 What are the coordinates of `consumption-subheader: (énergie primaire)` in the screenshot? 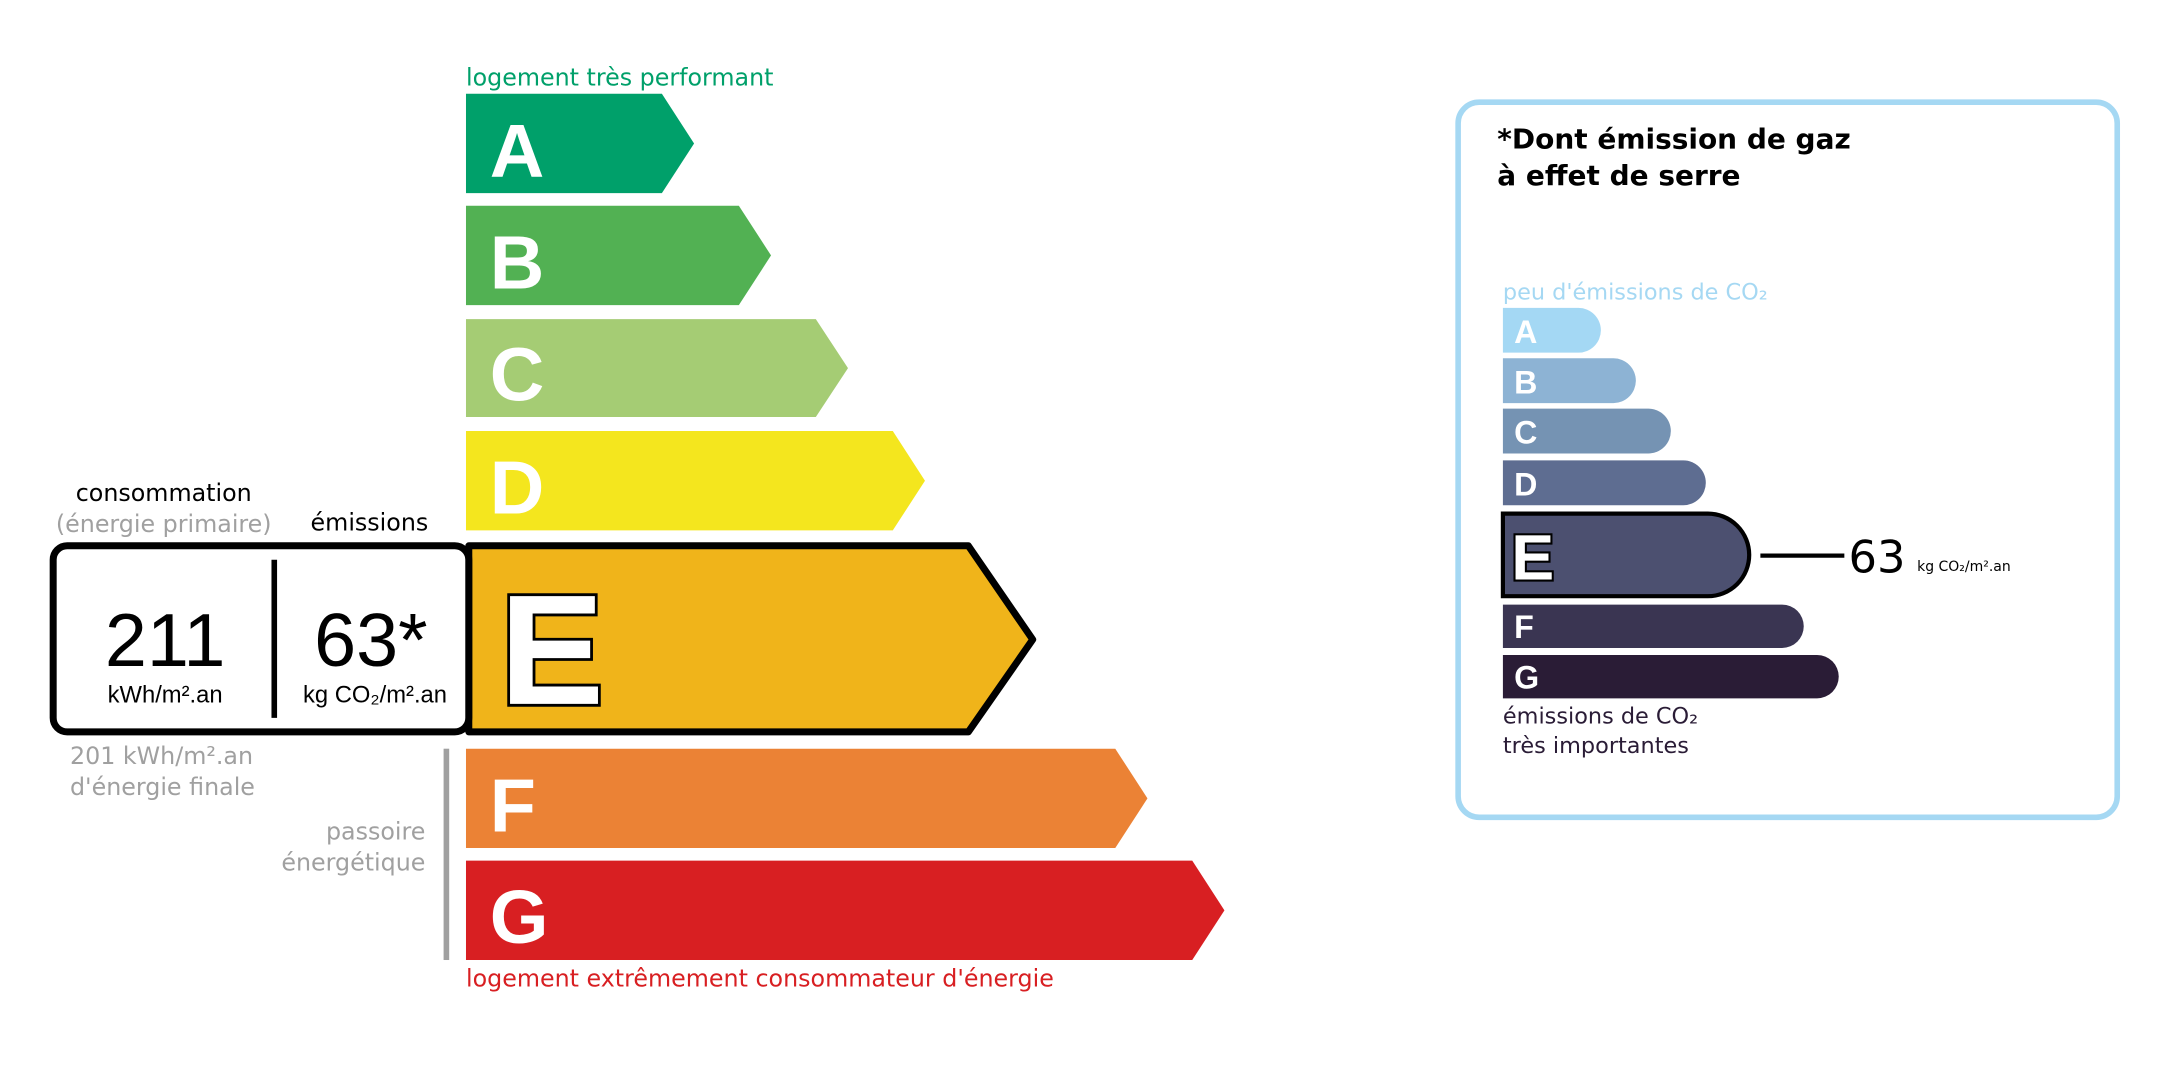 It's located at (164, 524).